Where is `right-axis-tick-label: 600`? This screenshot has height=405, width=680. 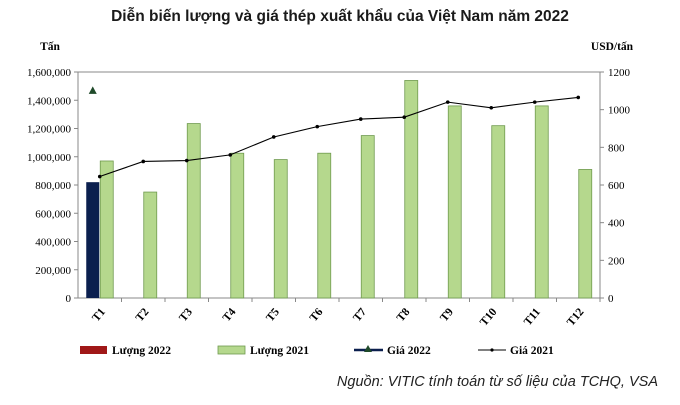
right-axis-tick-label: 600 is located at coordinates (616, 186).